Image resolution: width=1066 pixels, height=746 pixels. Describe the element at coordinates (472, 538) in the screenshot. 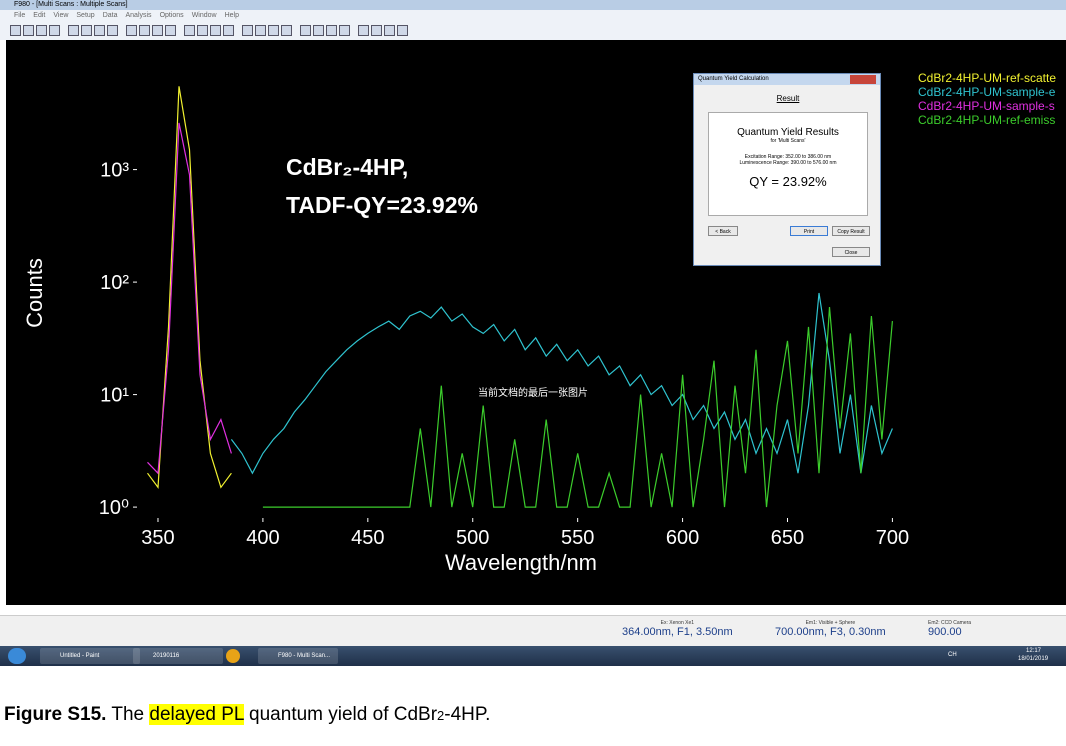

I see `x-tick-label: 500` at that location.